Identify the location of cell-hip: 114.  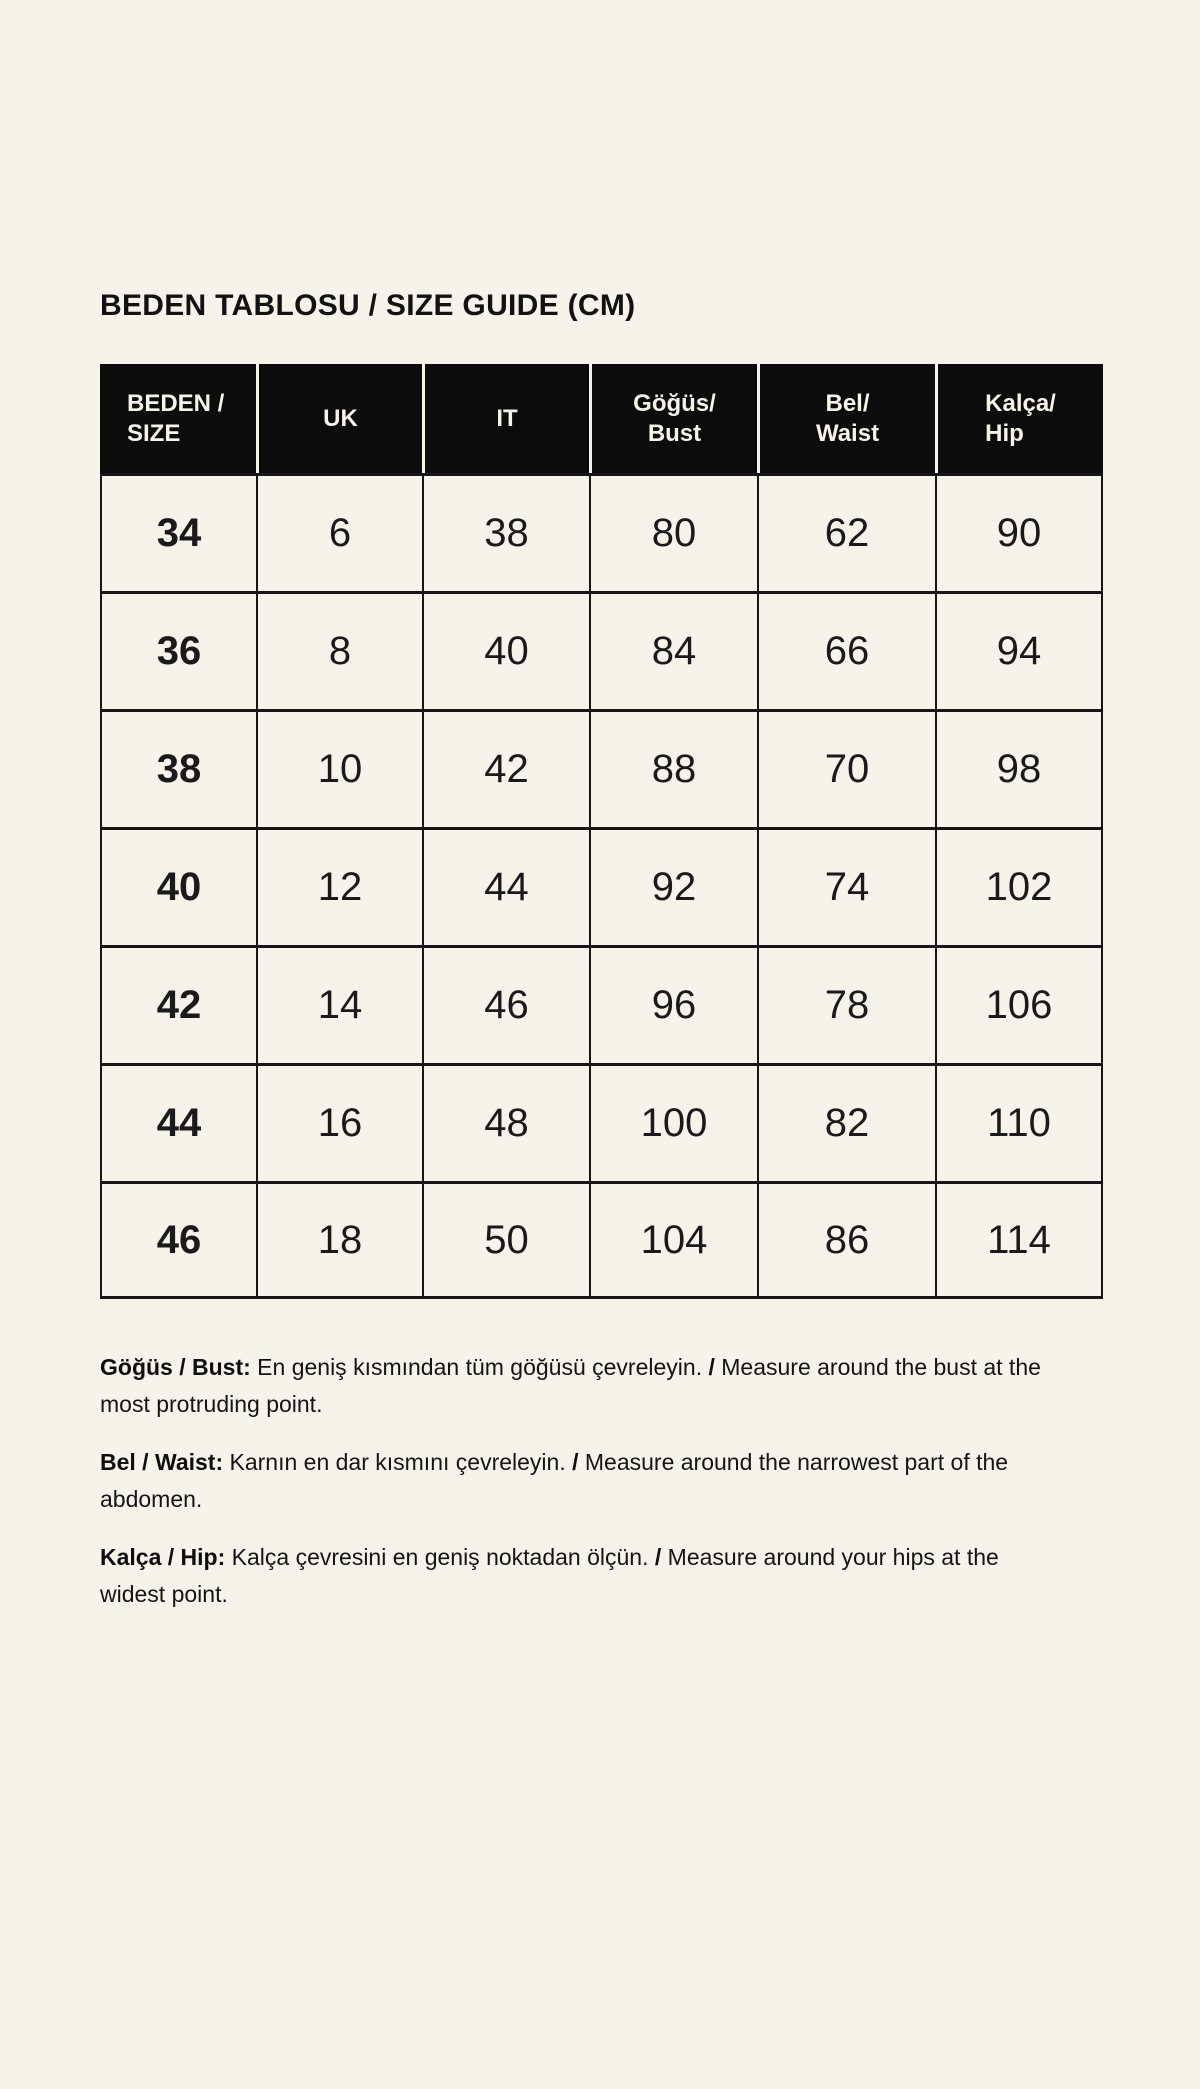
(1019, 1240).